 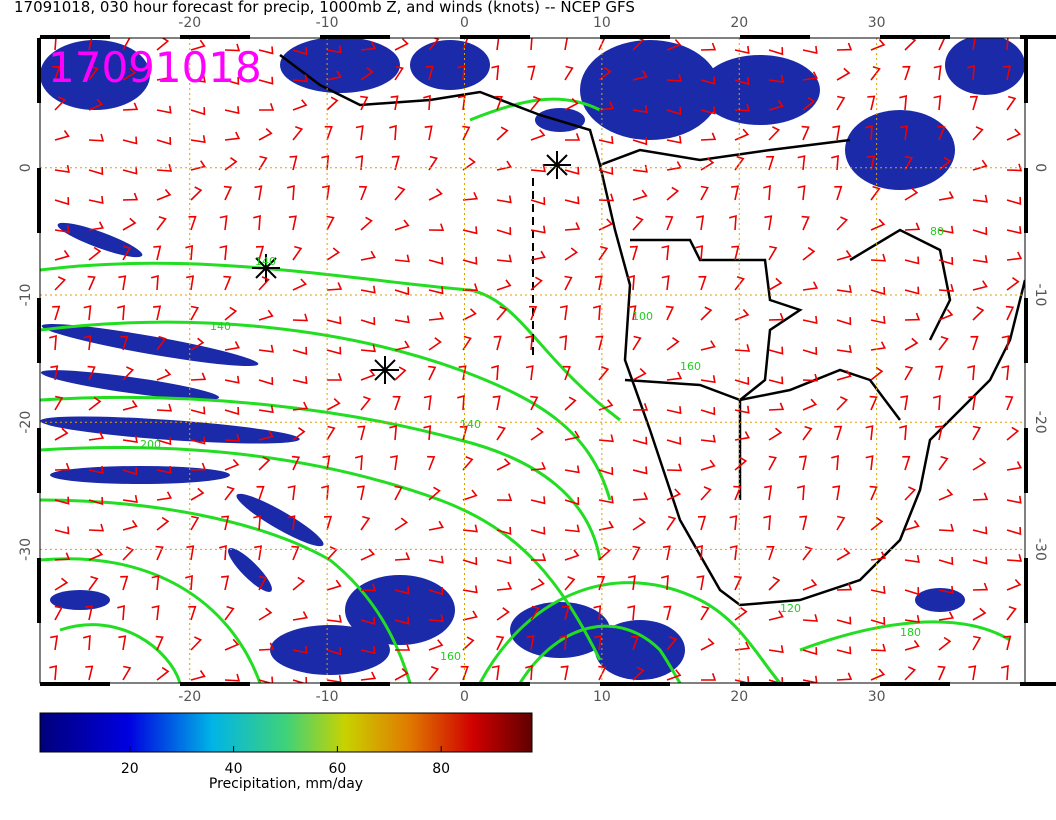 I want to click on colorbar-tick-label: 80, so click(x=441, y=769).